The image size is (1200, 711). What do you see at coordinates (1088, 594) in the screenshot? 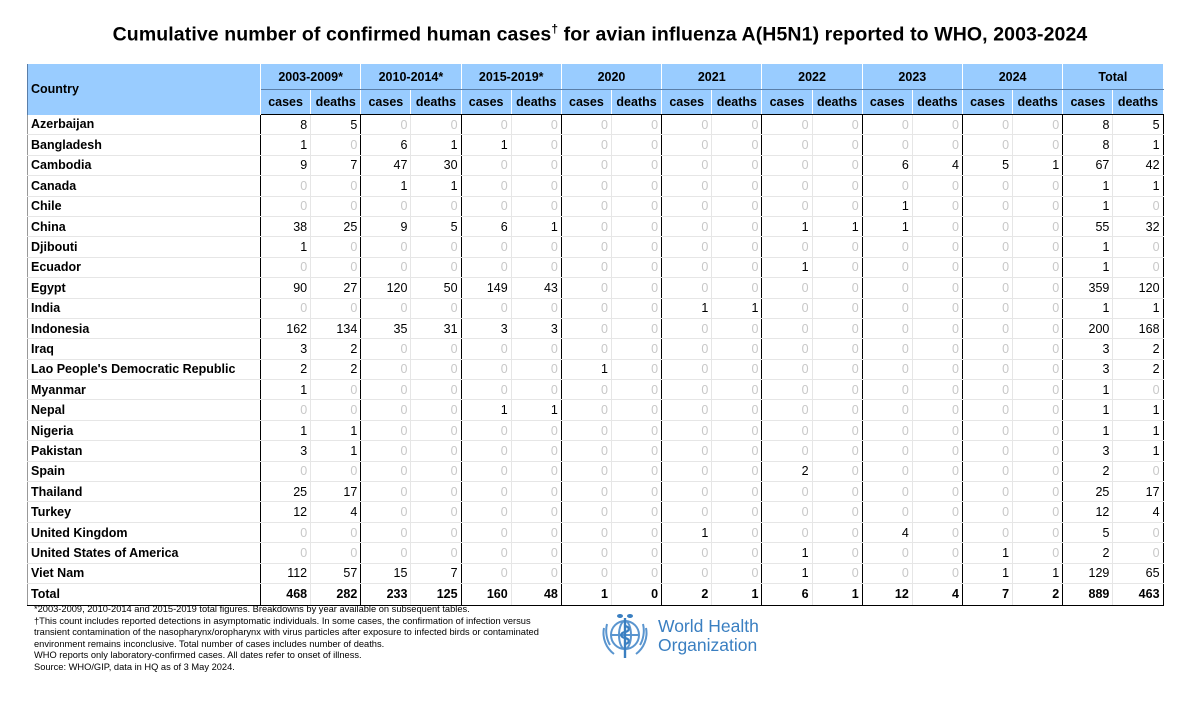
I see `cases-cell: 889` at bounding box center [1088, 594].